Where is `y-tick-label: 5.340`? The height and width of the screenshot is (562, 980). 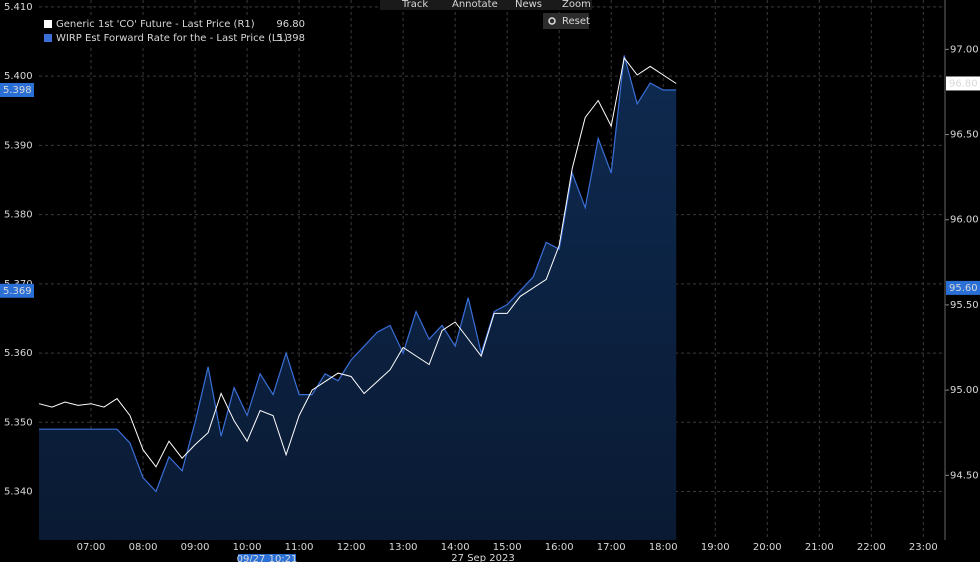
y-tick-label: 5.340 is located at coordinates (18, 492).